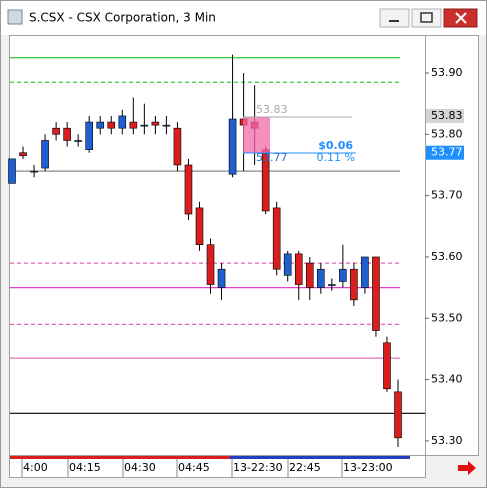  Describe the element at coordinates (447, 440) in the screenshot. I see `y-tick-label: 53.30` at that location.